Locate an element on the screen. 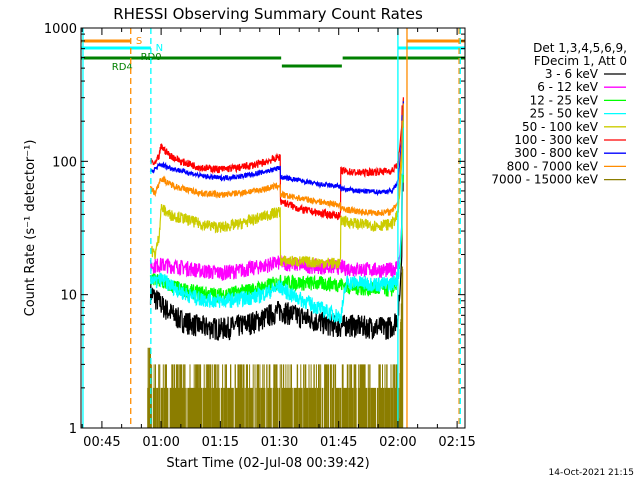 The height and width of the screenshot is (480, 640). y-tick-label: 1000 is located at coordinates (60, 29).